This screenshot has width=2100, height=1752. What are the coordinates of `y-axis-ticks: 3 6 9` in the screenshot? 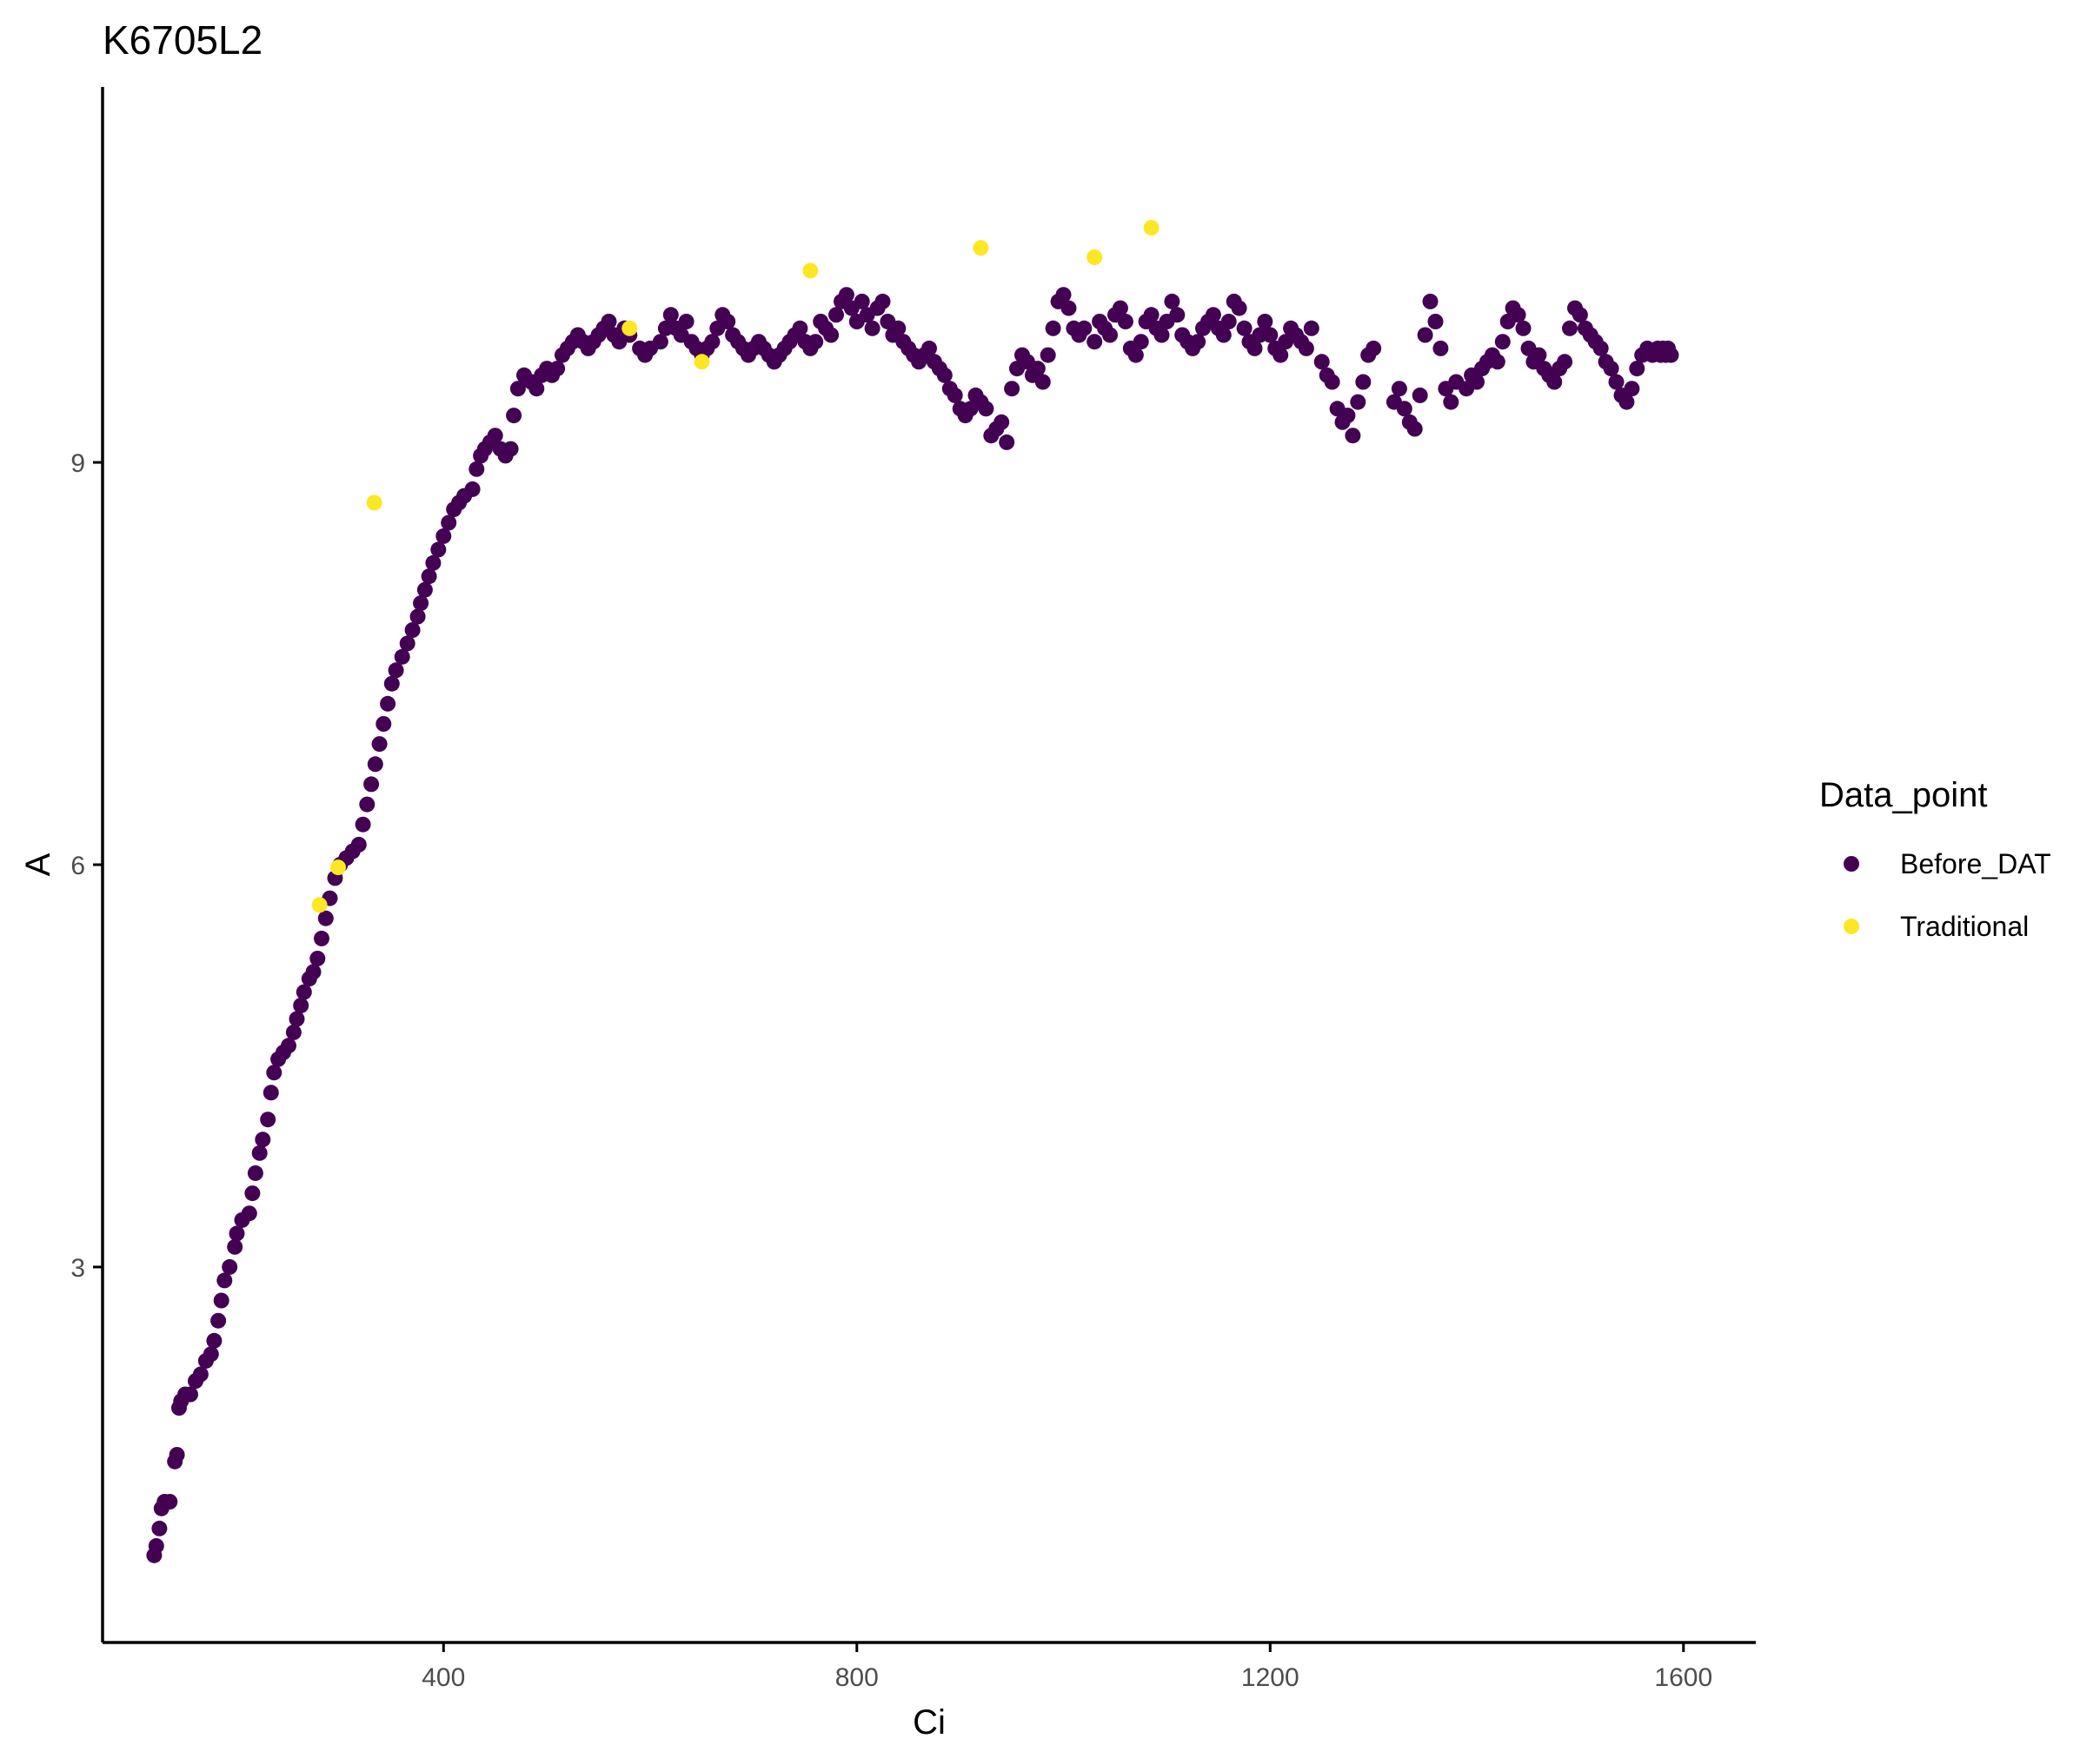 It's located at (86, 866).